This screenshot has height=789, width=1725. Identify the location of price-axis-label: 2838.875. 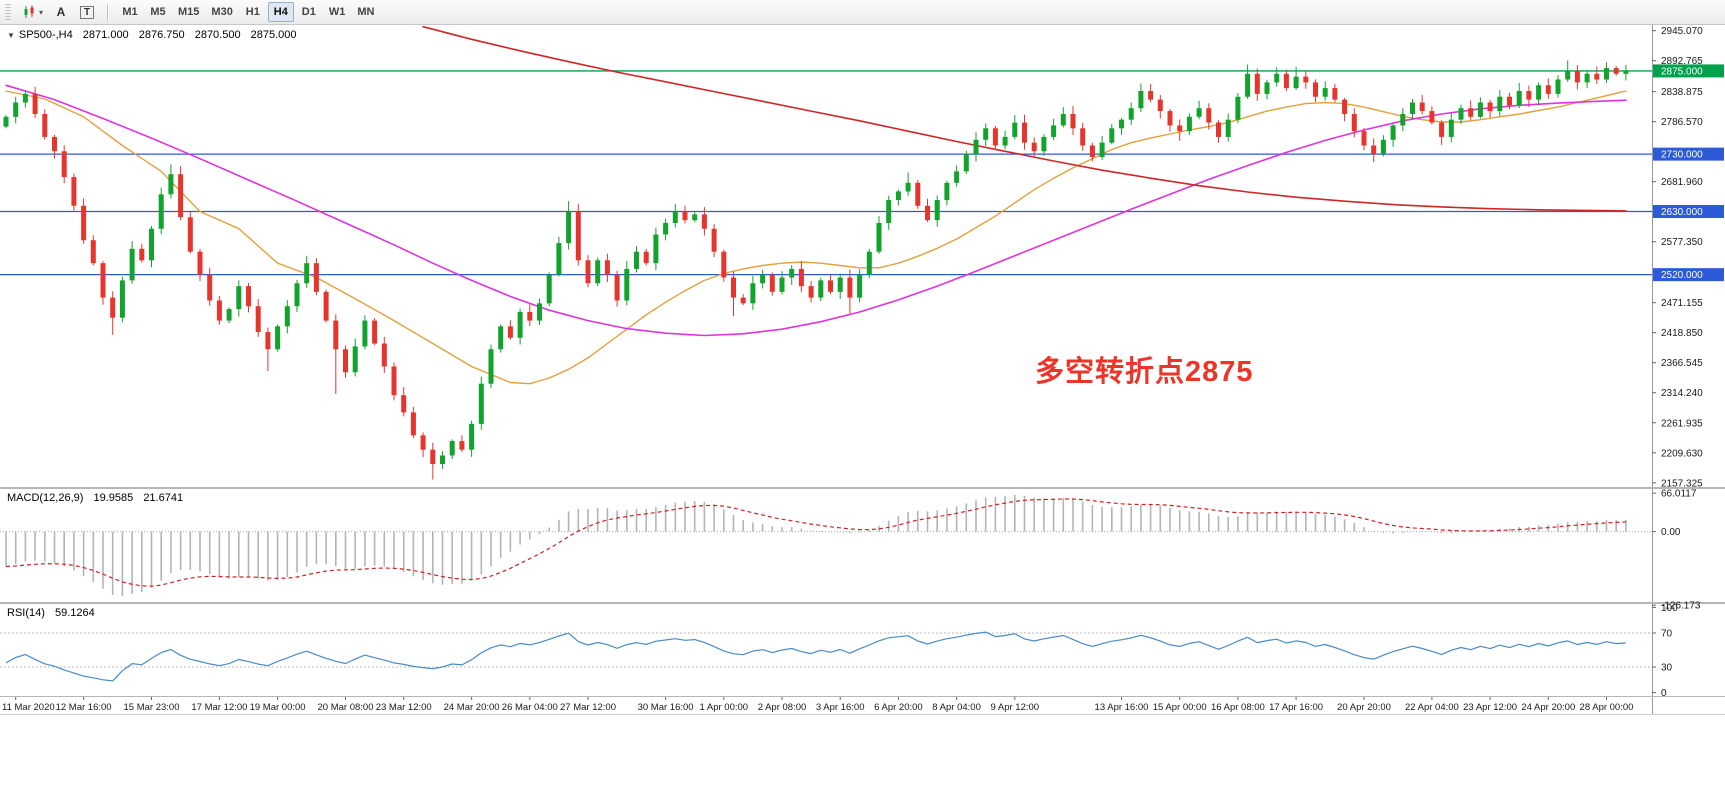
(1682, 92).